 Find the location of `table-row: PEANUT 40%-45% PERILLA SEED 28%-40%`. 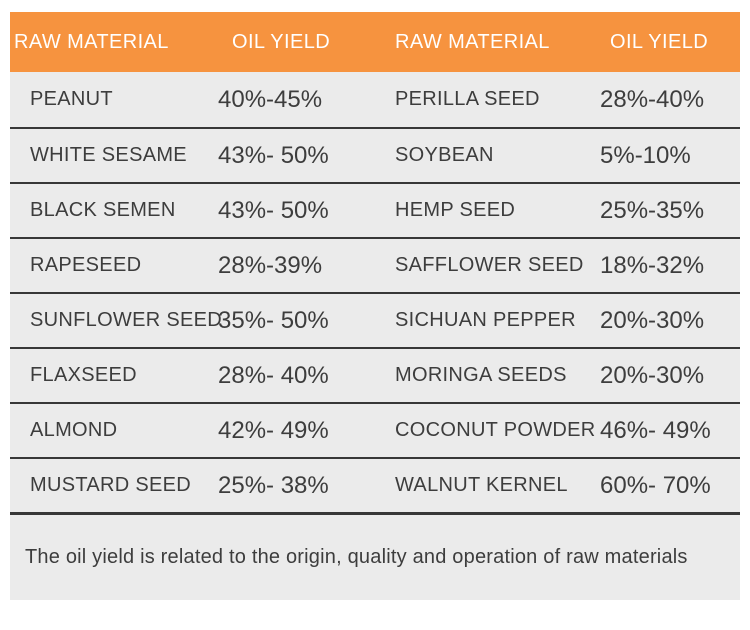

table-row: PEANUT 40%-45% PERILLA SEED 28%-40% is located at coordinates (375, 99).